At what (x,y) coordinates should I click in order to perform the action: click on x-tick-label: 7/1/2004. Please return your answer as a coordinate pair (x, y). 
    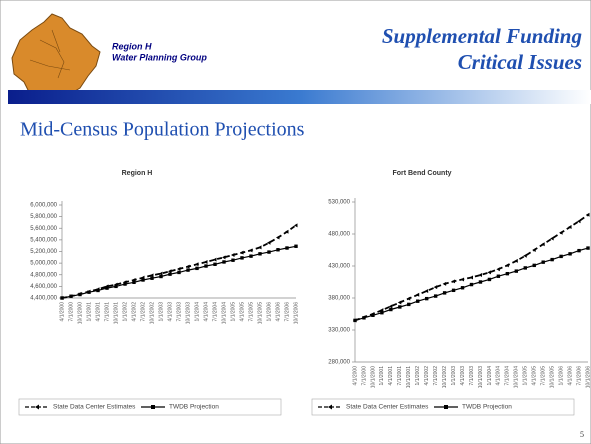
    Looking at the image, I should click on (215, 312).